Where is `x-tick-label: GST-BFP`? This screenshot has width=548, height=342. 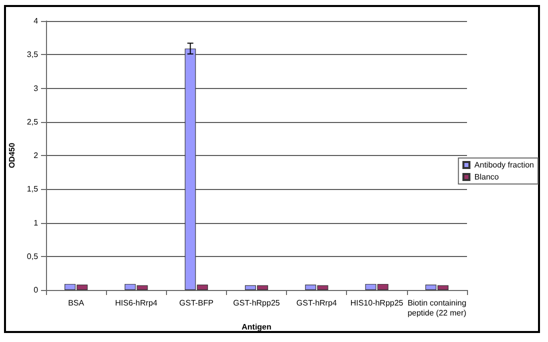 x-tick-label: GST-BFP is located at coordinates (196, 303).